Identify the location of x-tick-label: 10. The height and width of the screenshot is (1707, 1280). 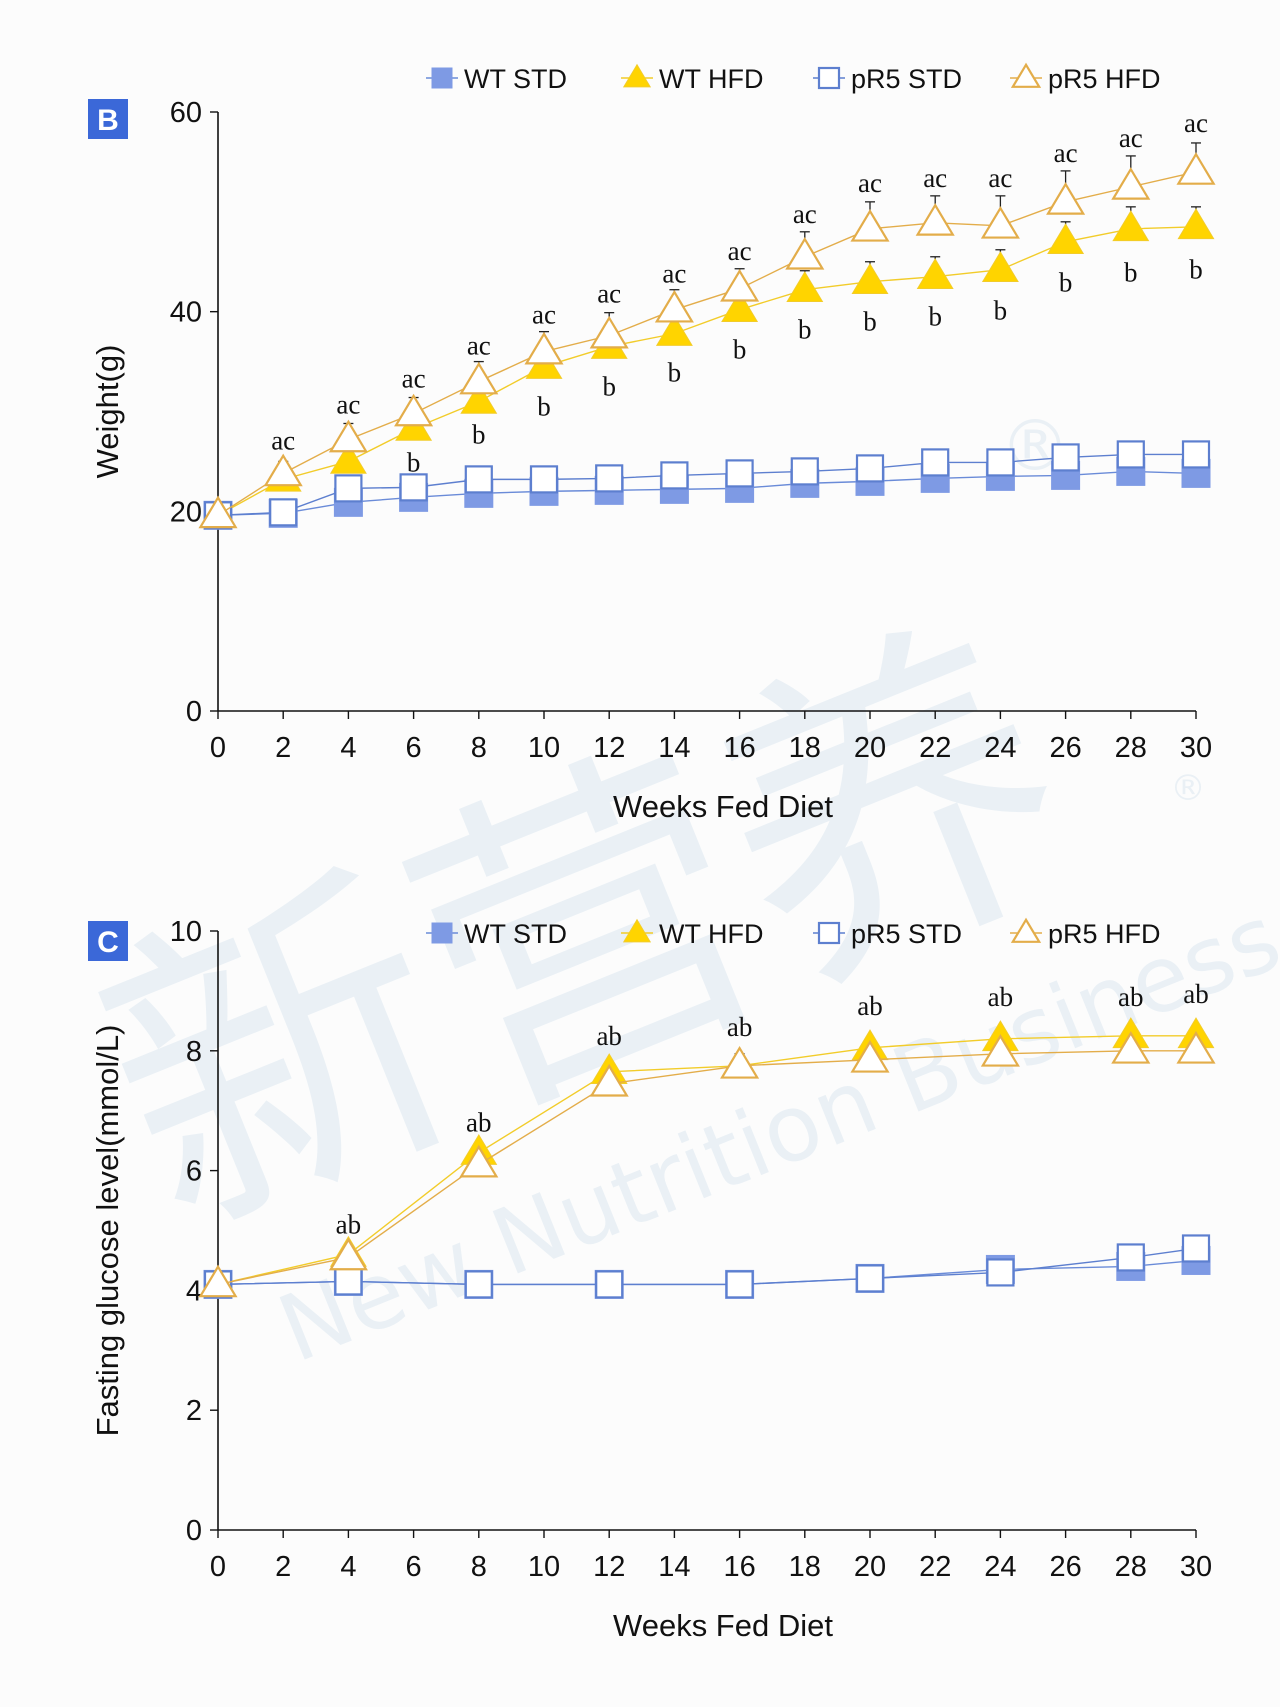
(544, 1567).